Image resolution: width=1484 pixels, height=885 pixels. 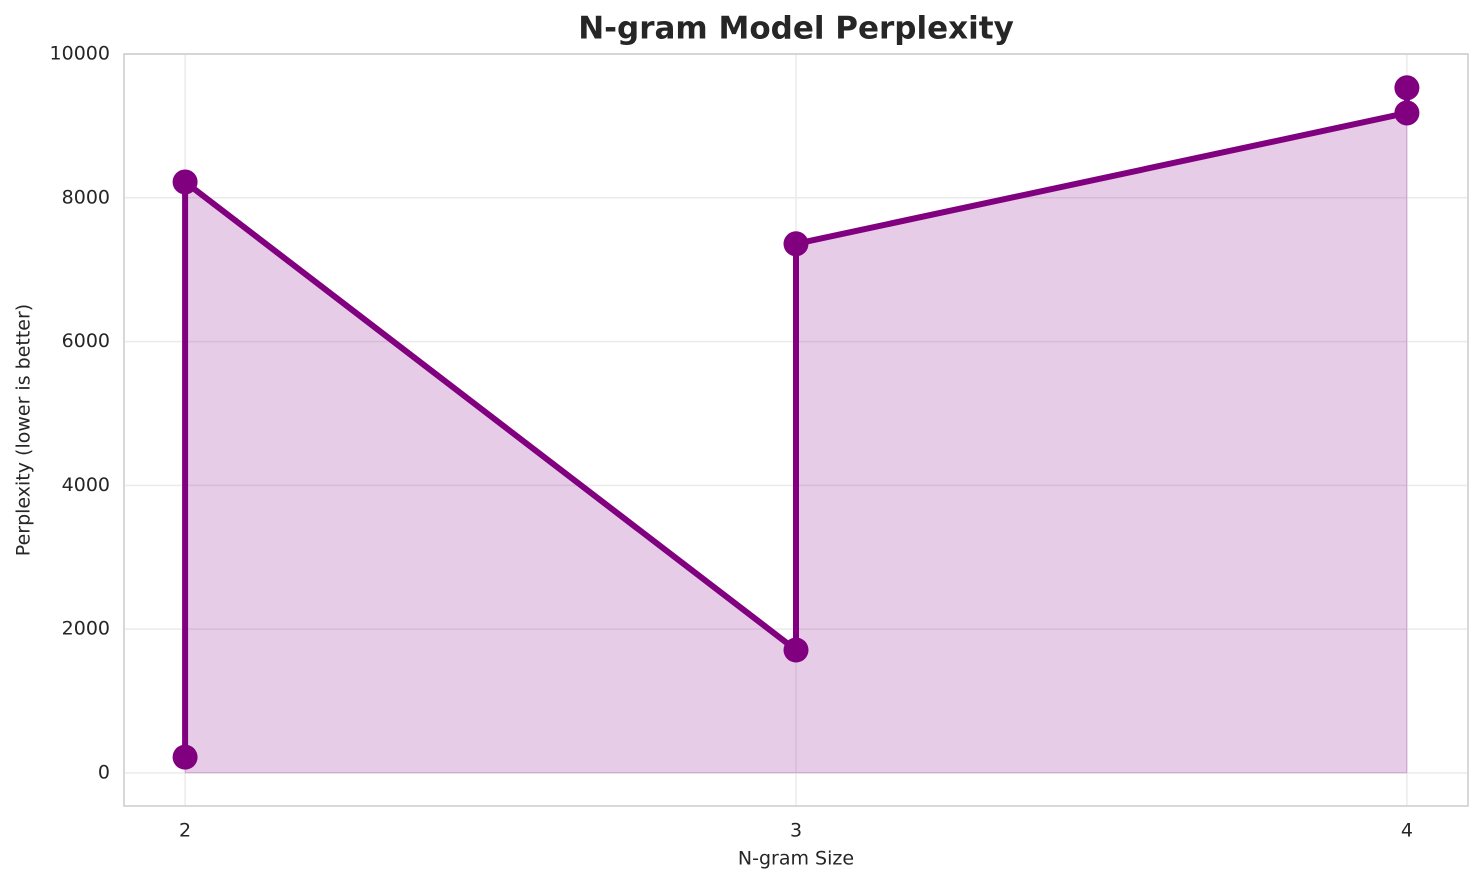 What do you see at coordinates (80, 54) in the screenshot?
I see `y-tick-label: 10000` at bounding box center [80, 54].